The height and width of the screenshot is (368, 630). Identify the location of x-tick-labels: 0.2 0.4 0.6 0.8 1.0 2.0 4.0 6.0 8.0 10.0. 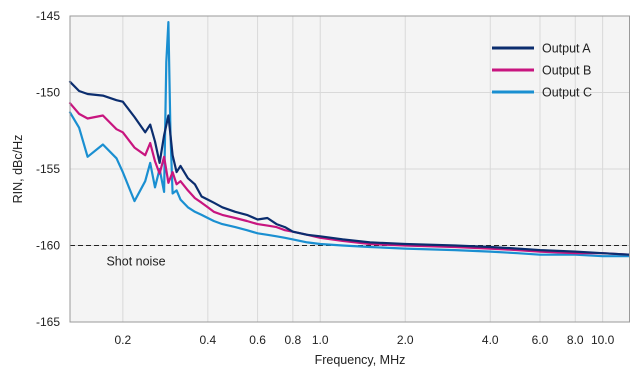
(364, 340).